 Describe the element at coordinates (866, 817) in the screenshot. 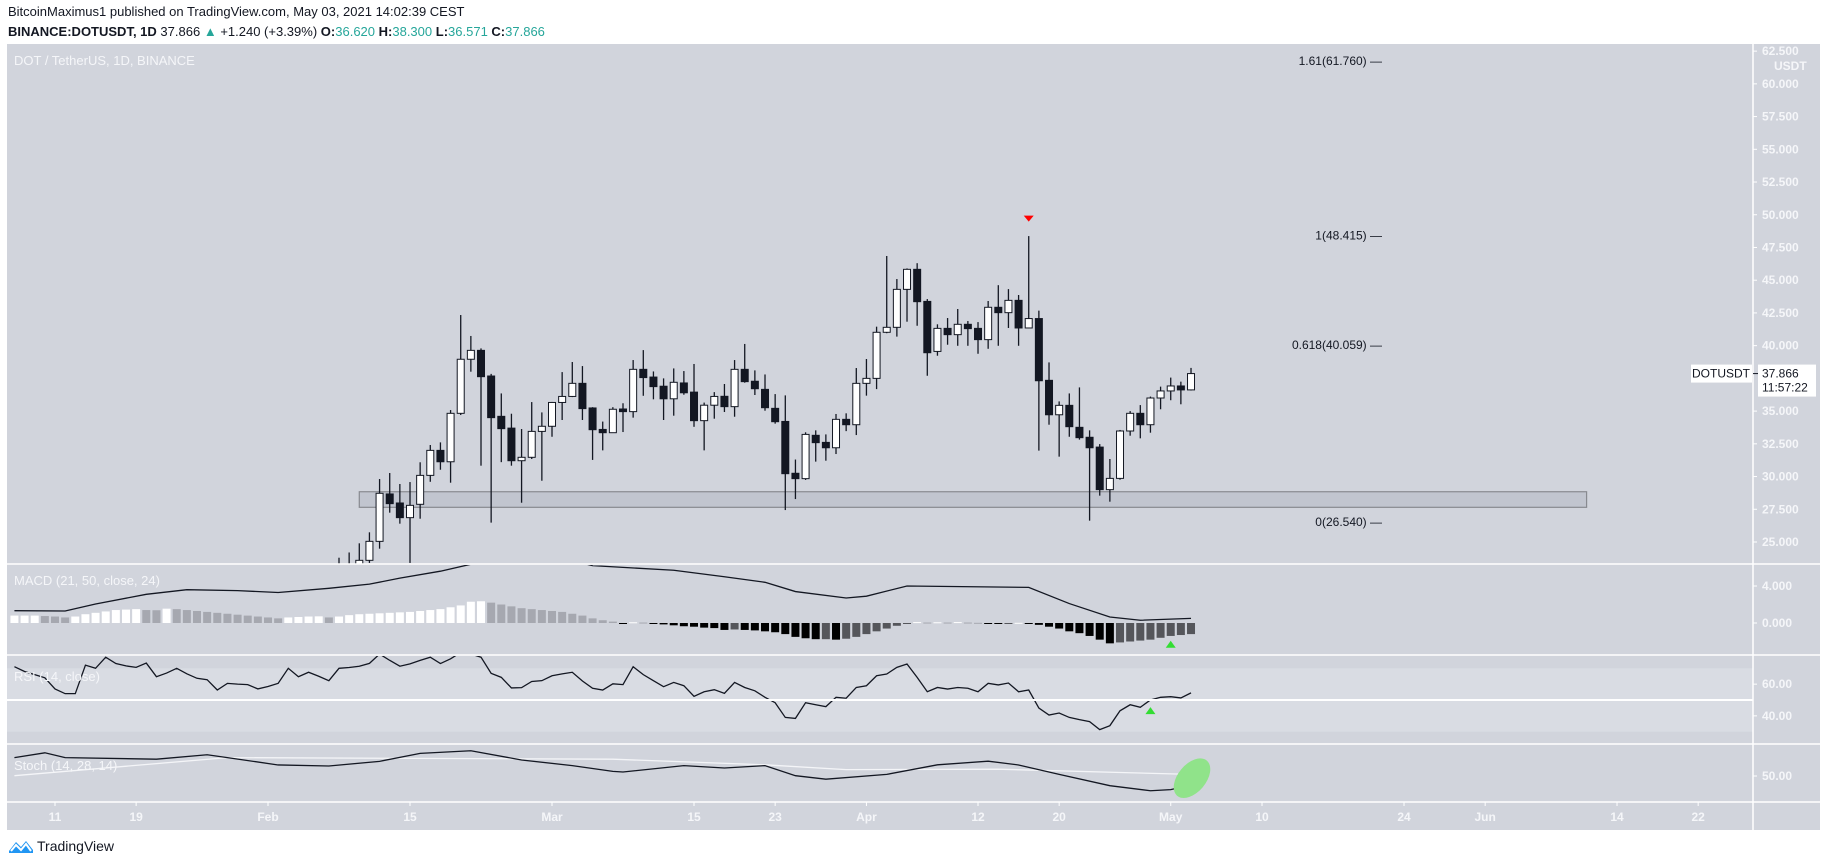

I see `time-axis-label: Apr` at that location.